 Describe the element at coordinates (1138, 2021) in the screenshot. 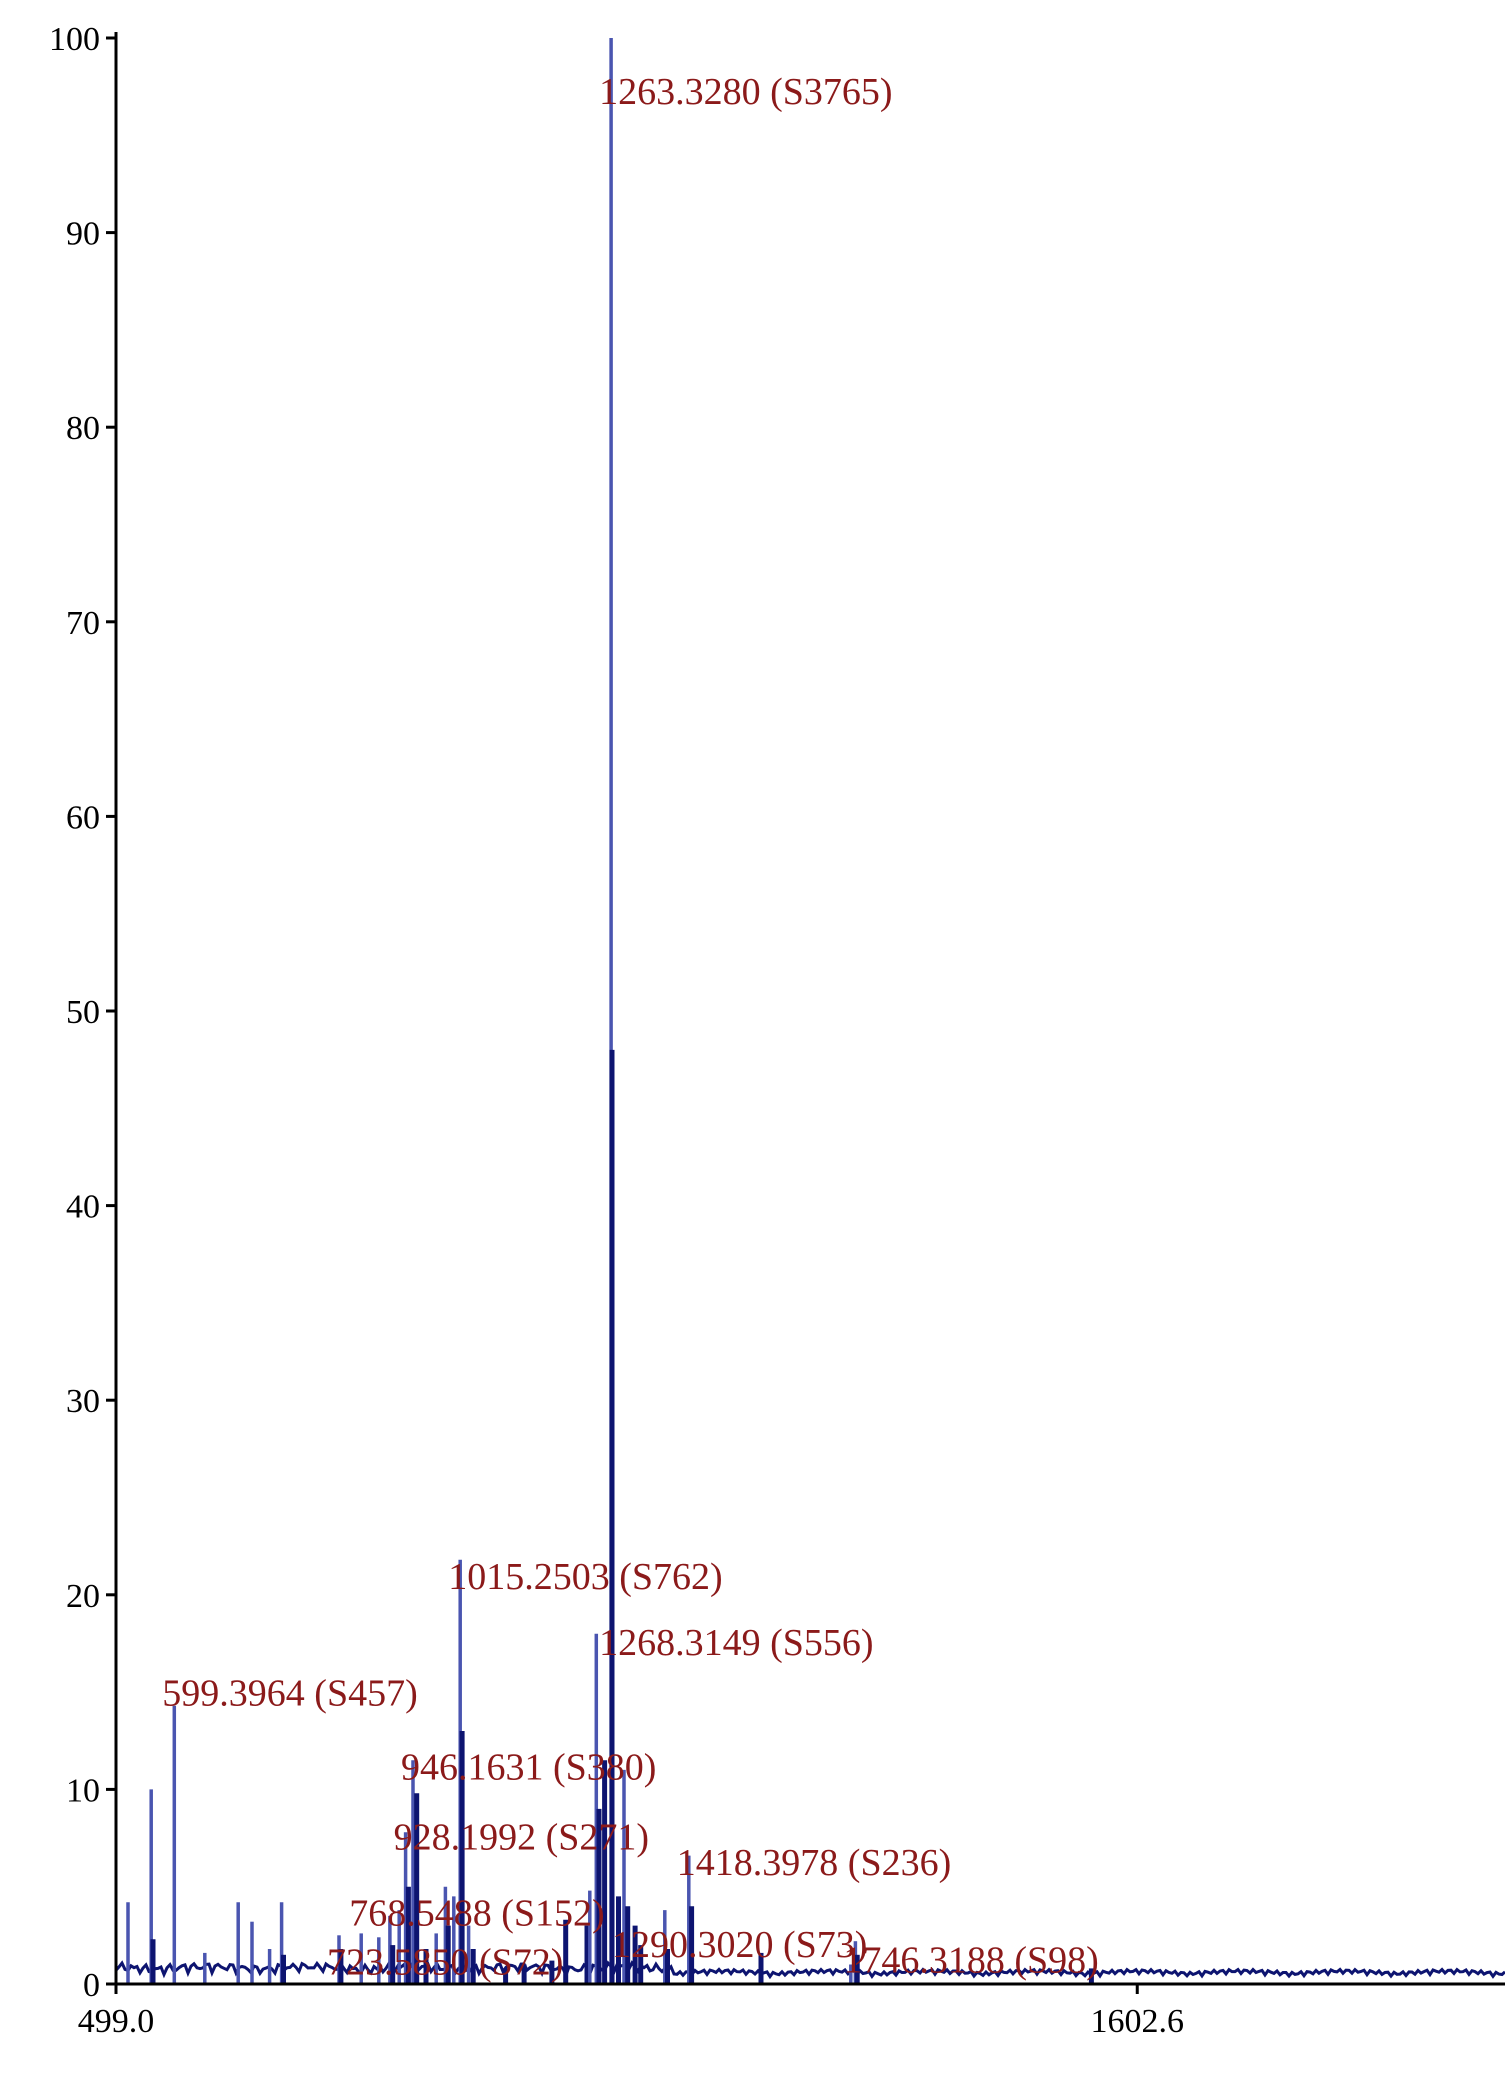

I see `x-tick-label: 1602.6` at that location.